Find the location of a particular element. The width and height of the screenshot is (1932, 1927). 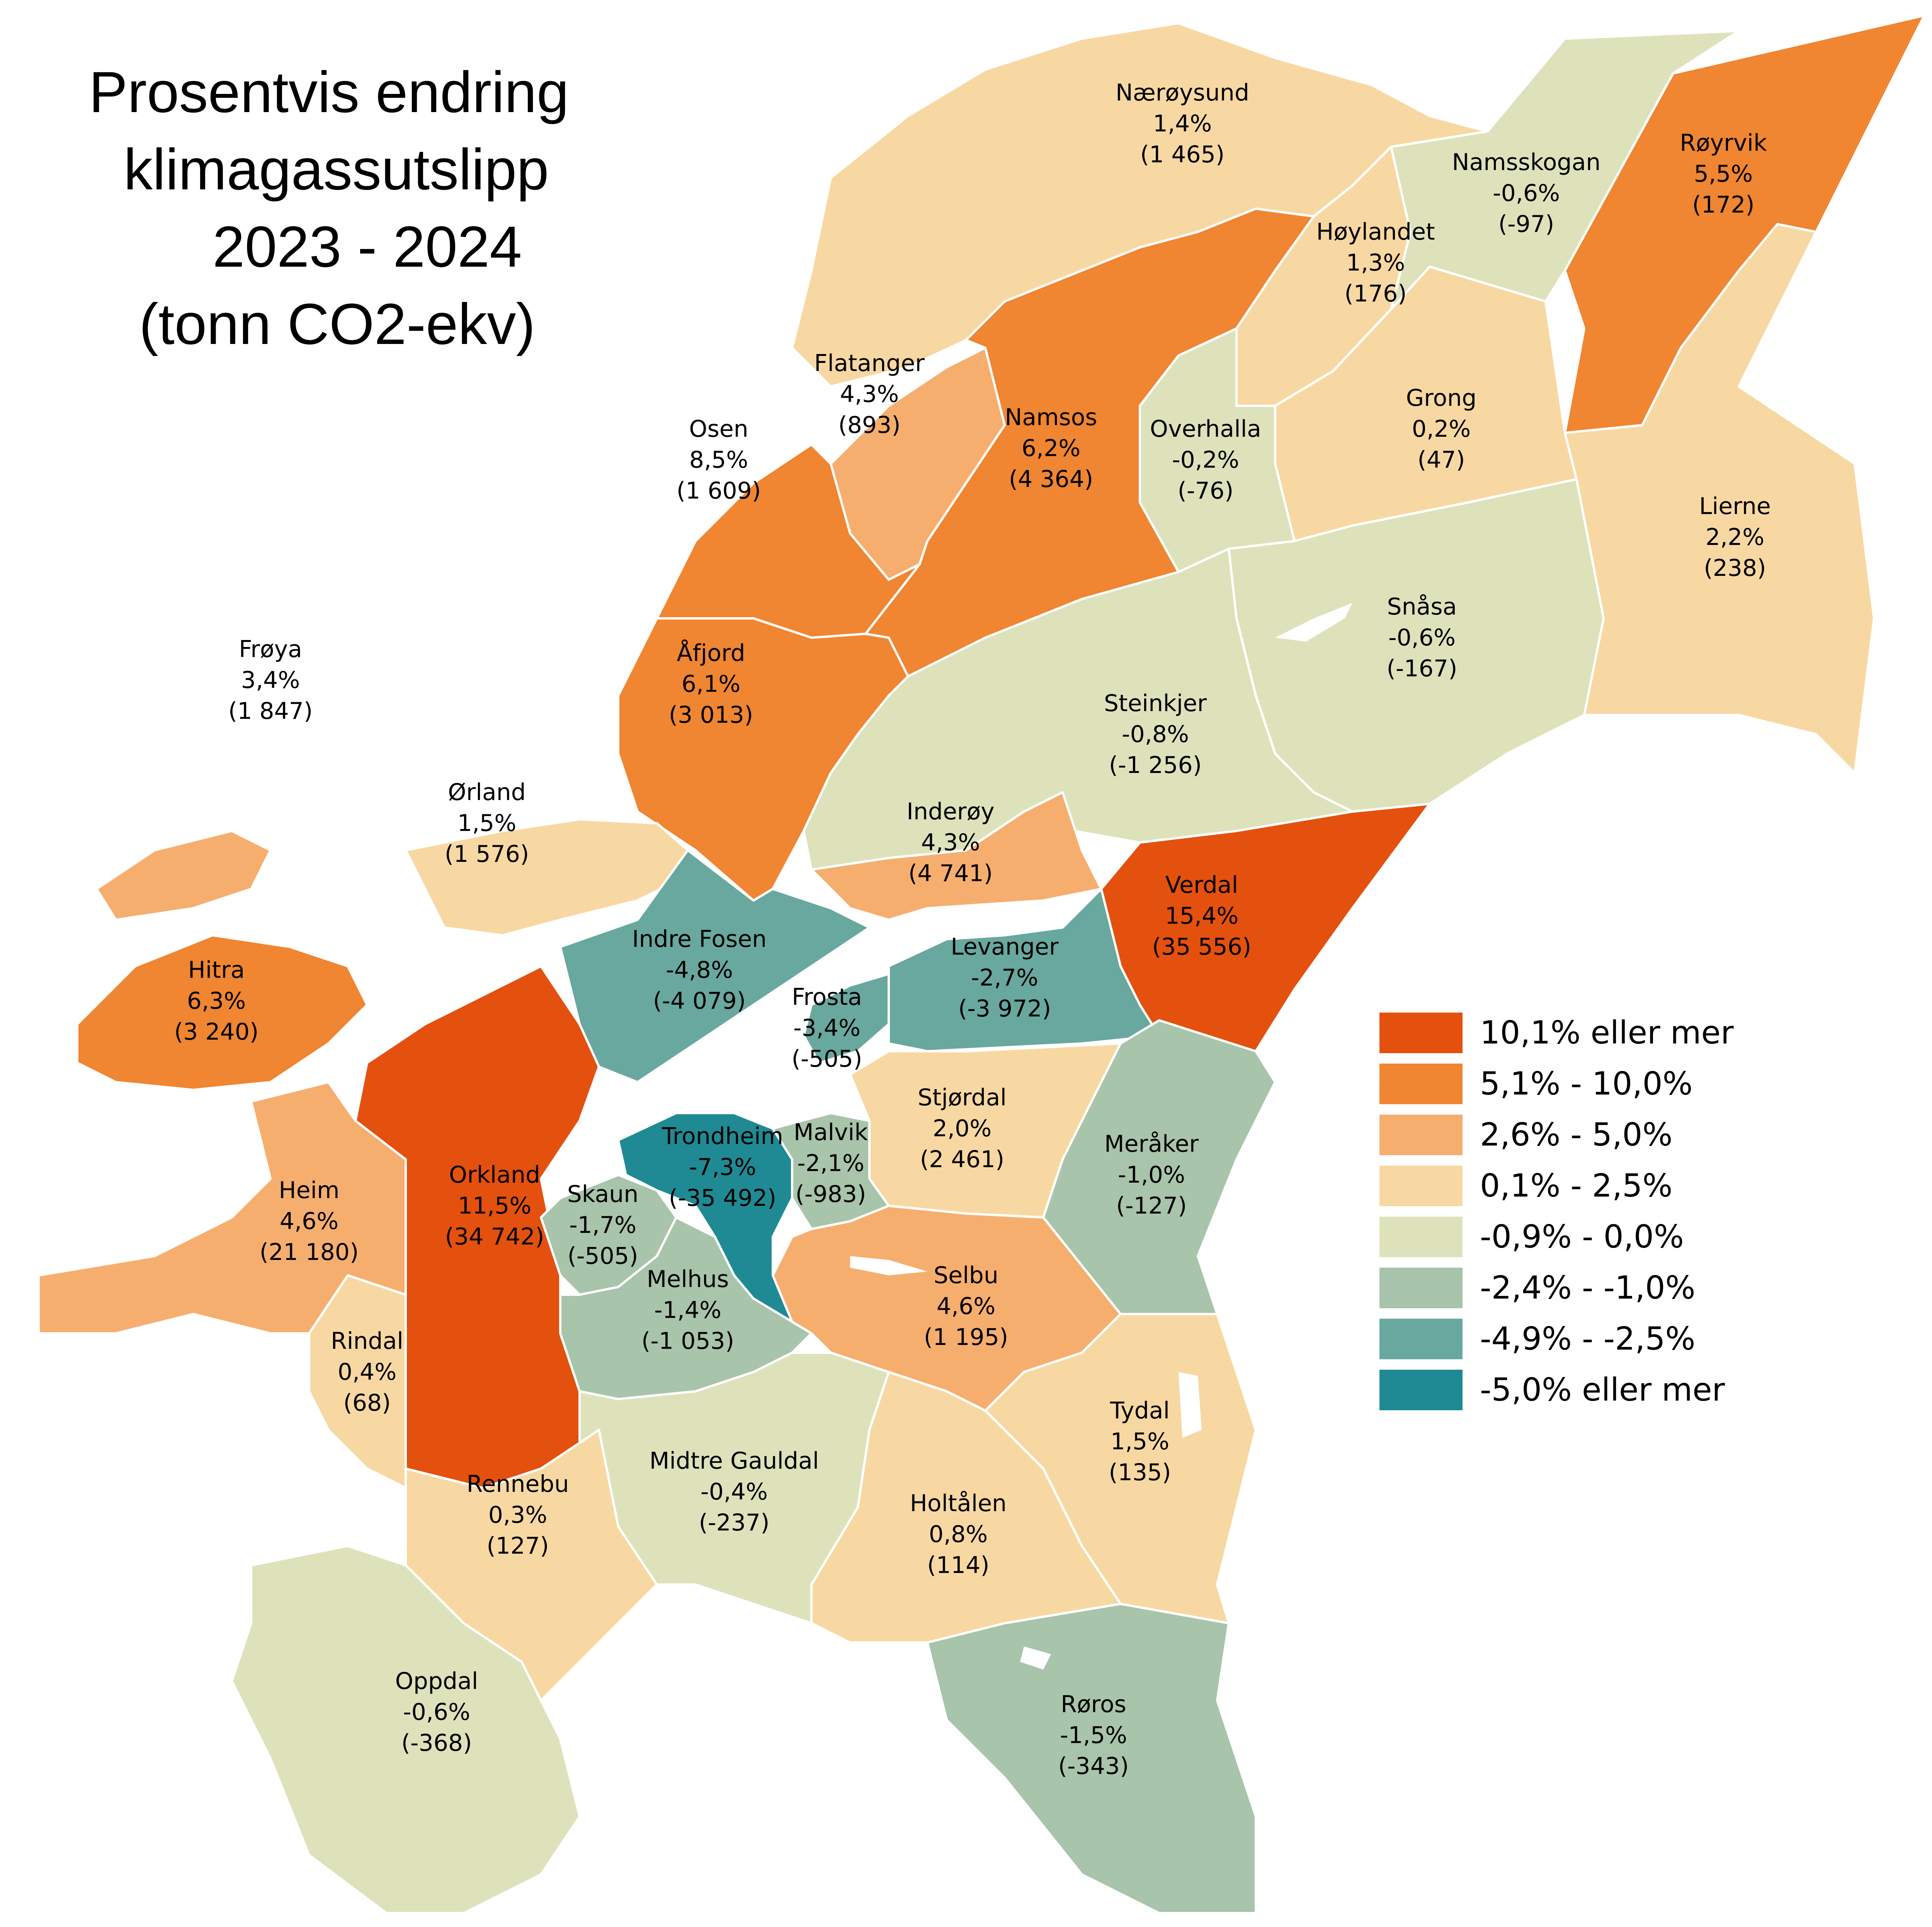

label-rindal-pct: 0,4% is located at coordinates (367, 1372).